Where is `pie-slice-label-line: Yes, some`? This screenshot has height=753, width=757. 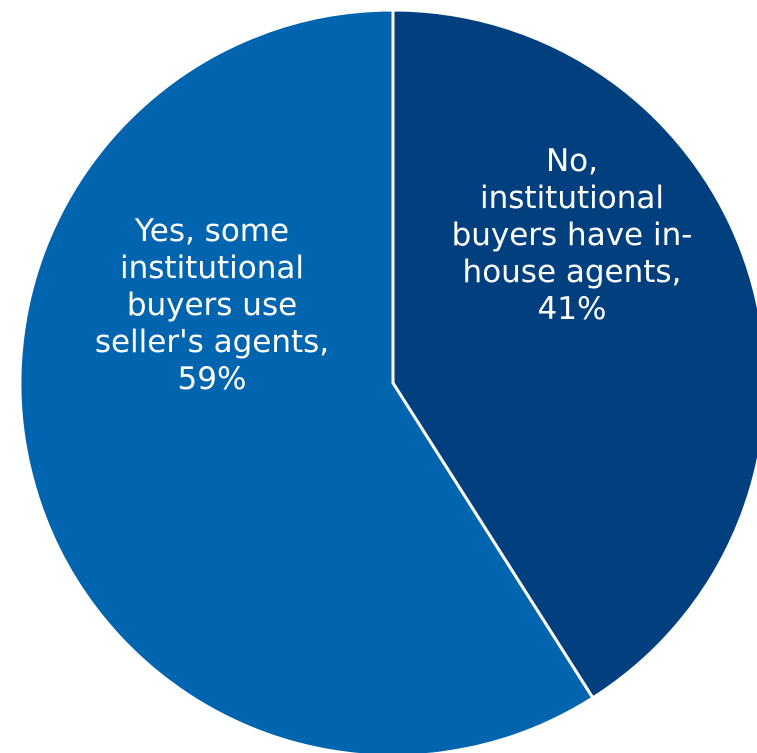 pie-slice-label-line: Yes, some is located at coordinates (211, 231).